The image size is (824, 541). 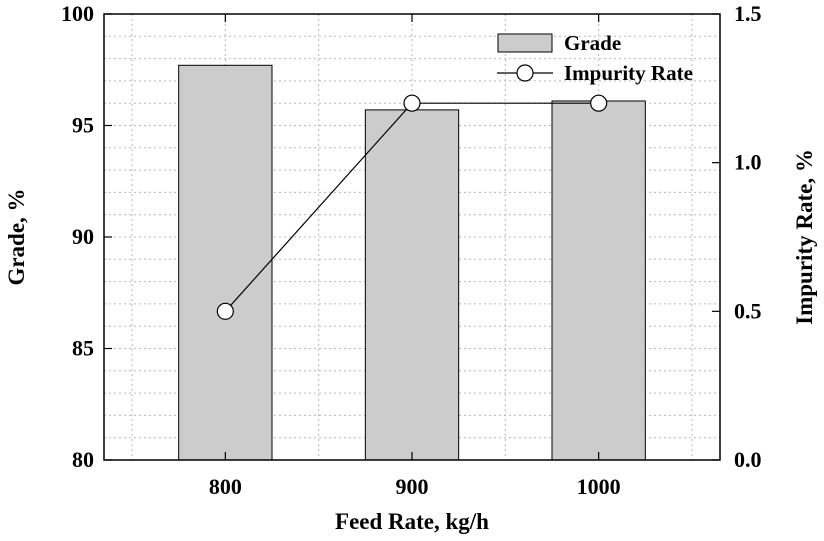 What do you see at coordinates (412, 521) in the screenshot?
I see `x-axis-title: Feed Rate, kg/h` at bounding box center [412, 521].